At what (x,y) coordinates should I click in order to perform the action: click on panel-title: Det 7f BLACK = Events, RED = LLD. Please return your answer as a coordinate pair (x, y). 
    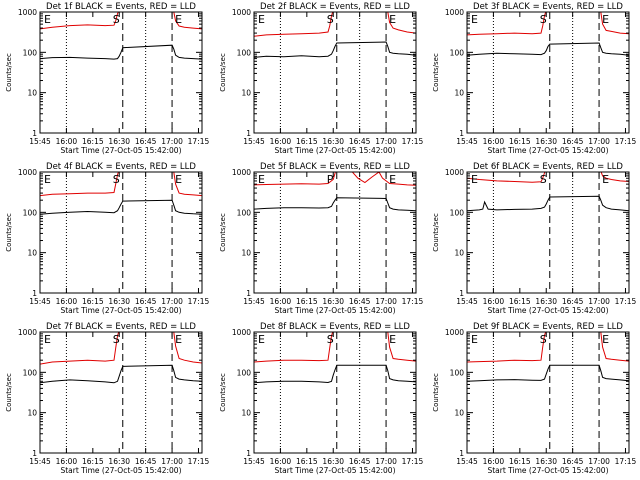
    Looking at the image, I should click on (121, 327).